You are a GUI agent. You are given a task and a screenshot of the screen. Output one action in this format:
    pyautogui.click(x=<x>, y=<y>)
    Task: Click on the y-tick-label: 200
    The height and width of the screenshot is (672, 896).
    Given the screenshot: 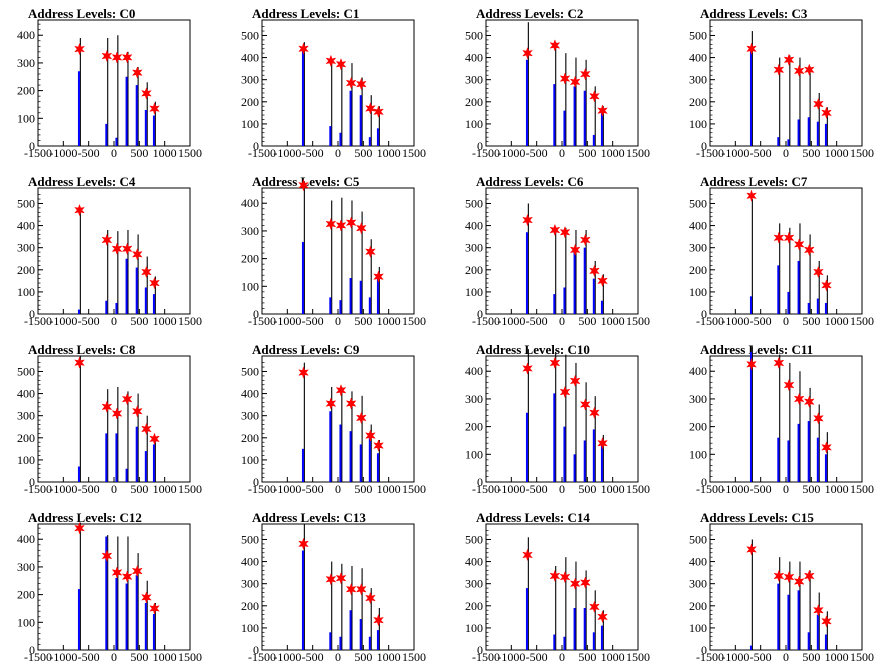 What is the action you would take?
    pyautogui.click(x=26, y=91)
    